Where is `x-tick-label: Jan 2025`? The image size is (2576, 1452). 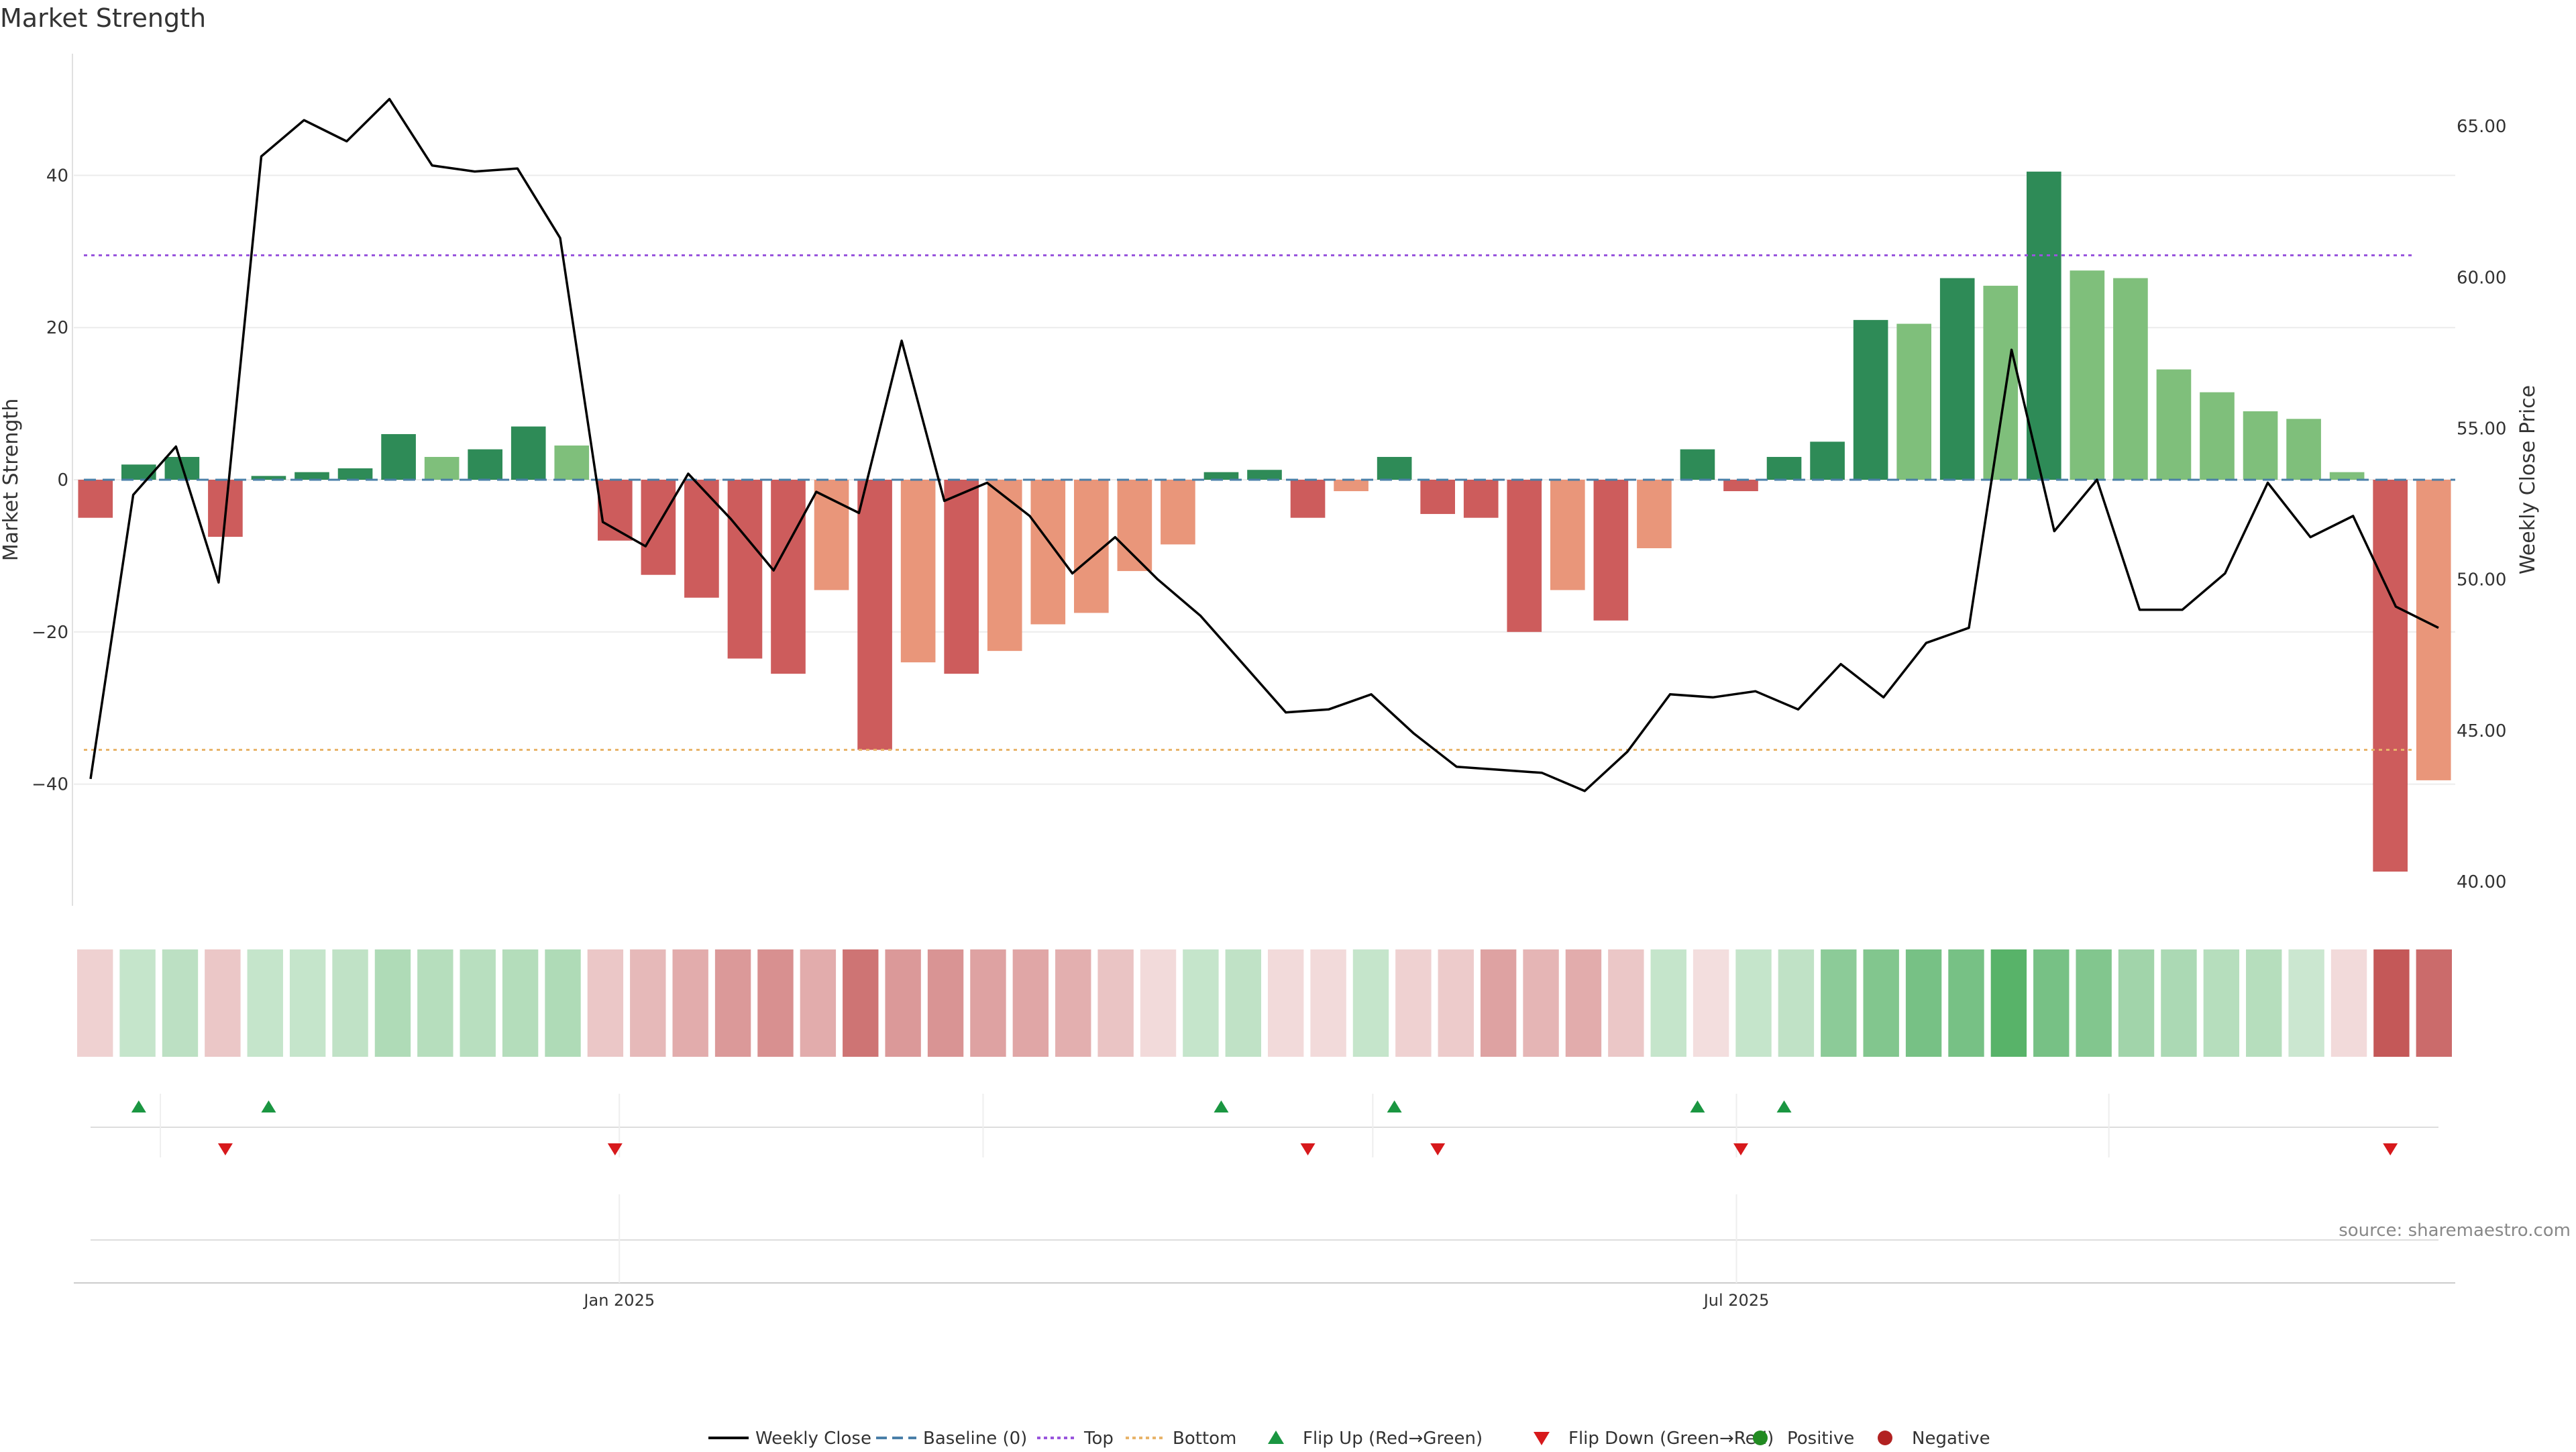 x-tick-label: Jan 2025 is located at coordinates (618, 1301).